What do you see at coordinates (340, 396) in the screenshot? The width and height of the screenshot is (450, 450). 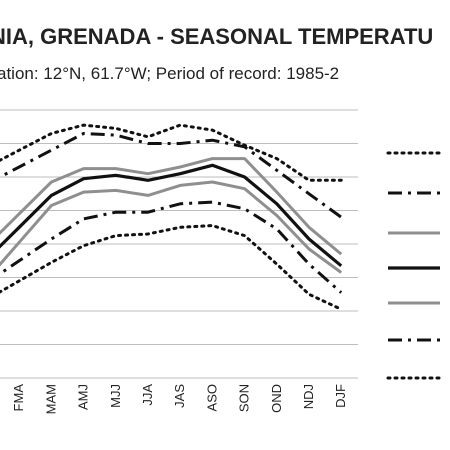 I see `x-tick-label: DJF` at bounding box center [340, 396].